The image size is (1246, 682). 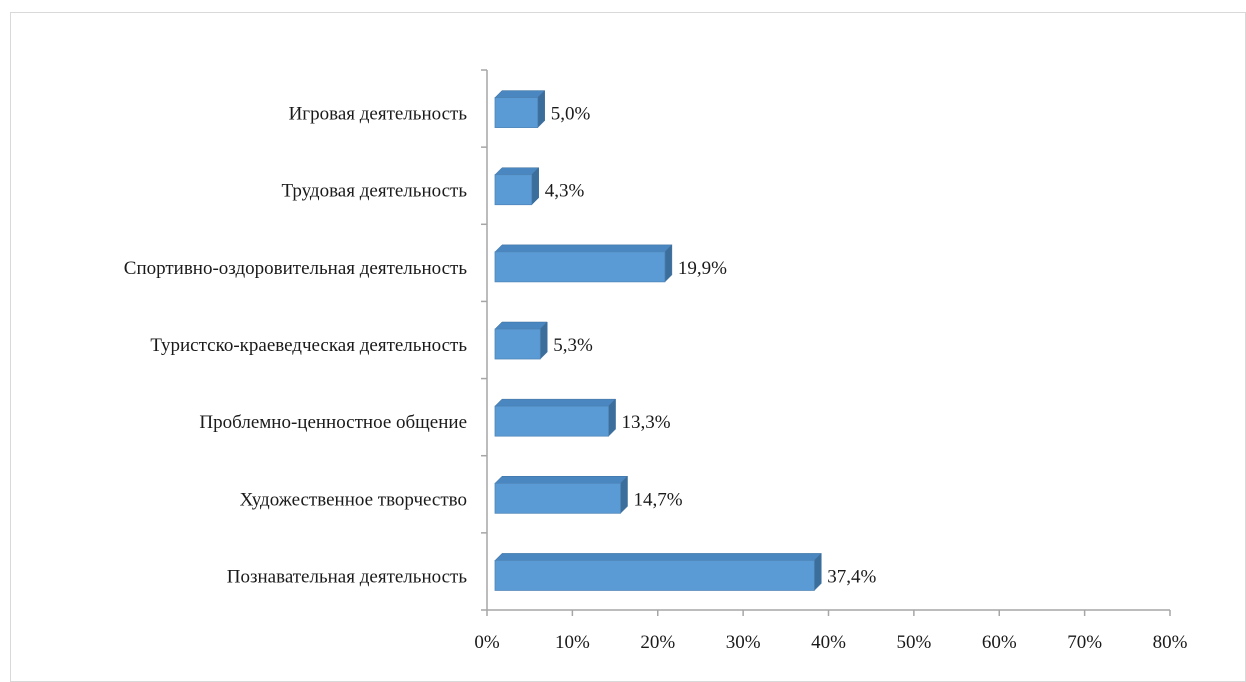 I want to click on category-label: Спортивно-оздоровительная деятельность, so click(x=296, y=268).